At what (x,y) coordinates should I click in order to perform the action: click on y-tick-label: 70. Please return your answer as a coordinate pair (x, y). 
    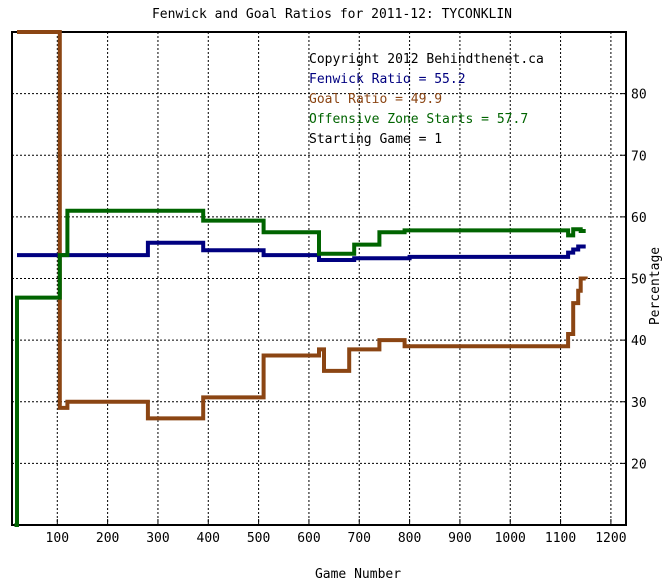
    Looking at the image, I should click on (639, 156).